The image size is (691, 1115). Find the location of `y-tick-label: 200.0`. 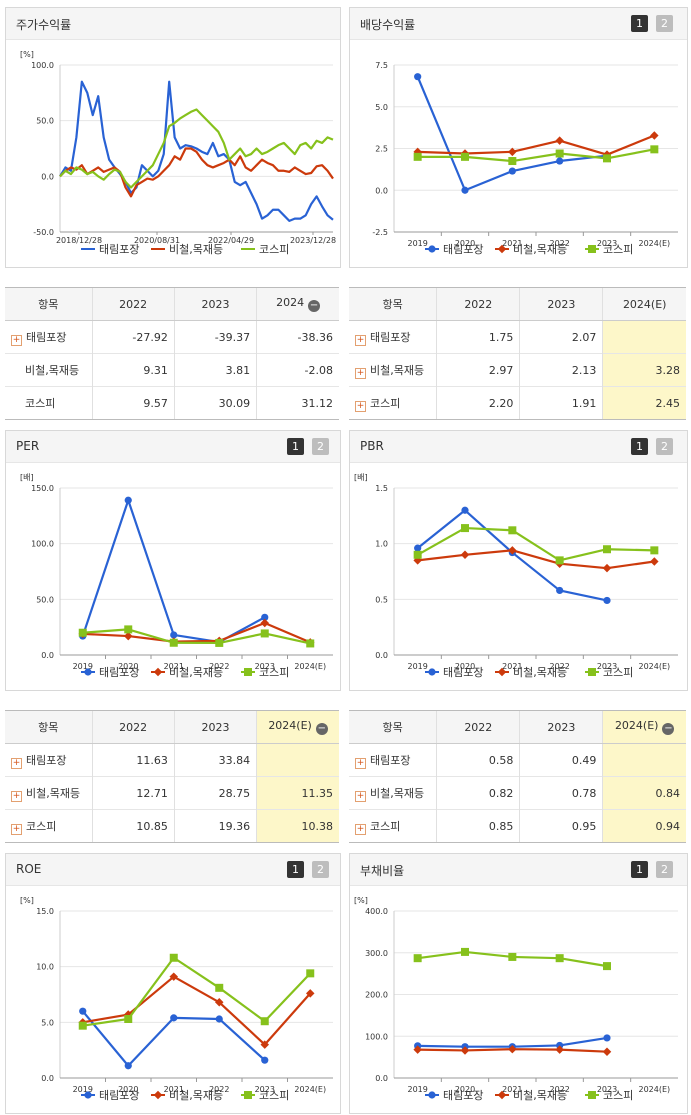

y-tick-label: 200.0 is located at coordinates (376, 995).